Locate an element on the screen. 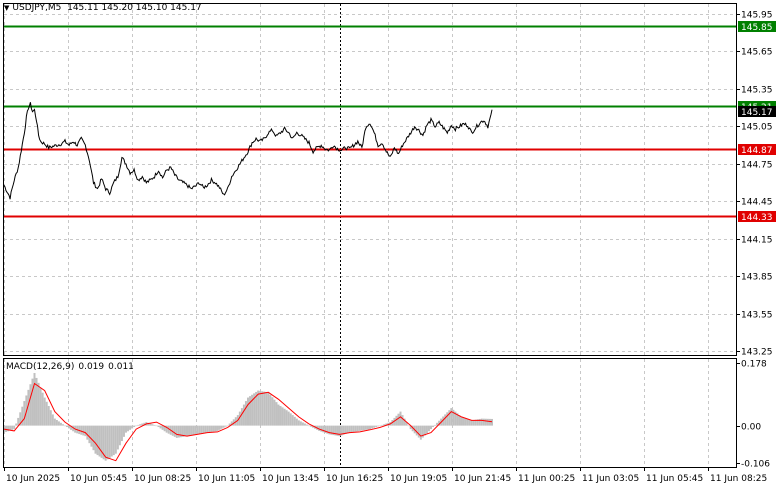 The height and width of the screenshot is (493, 781). y-tick-label: 143.85 is located at coordinates (757, 278).